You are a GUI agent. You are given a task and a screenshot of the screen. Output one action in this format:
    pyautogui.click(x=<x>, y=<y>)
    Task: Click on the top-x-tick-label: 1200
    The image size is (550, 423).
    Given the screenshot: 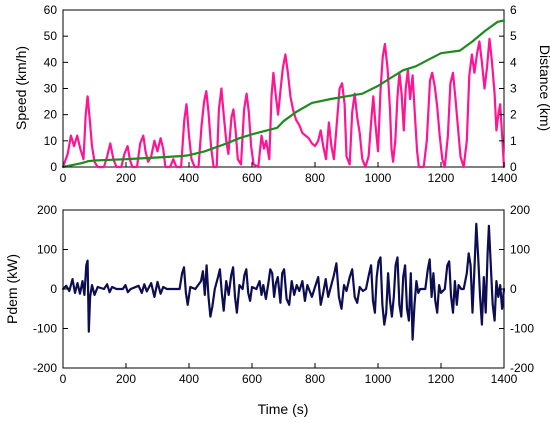 What is the action you would take?
    pyautogui.click(x=441, y=178)
    